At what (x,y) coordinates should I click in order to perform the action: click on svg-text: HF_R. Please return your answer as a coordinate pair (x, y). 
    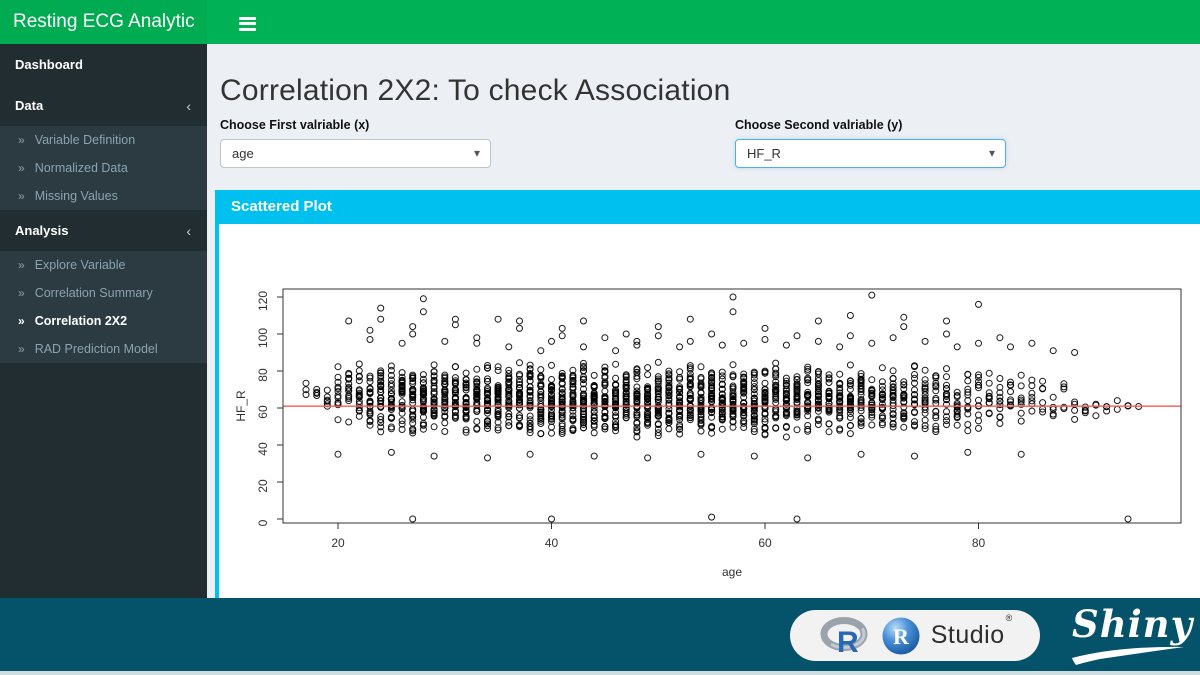
    Looking at the image, I should click on (241, 406).